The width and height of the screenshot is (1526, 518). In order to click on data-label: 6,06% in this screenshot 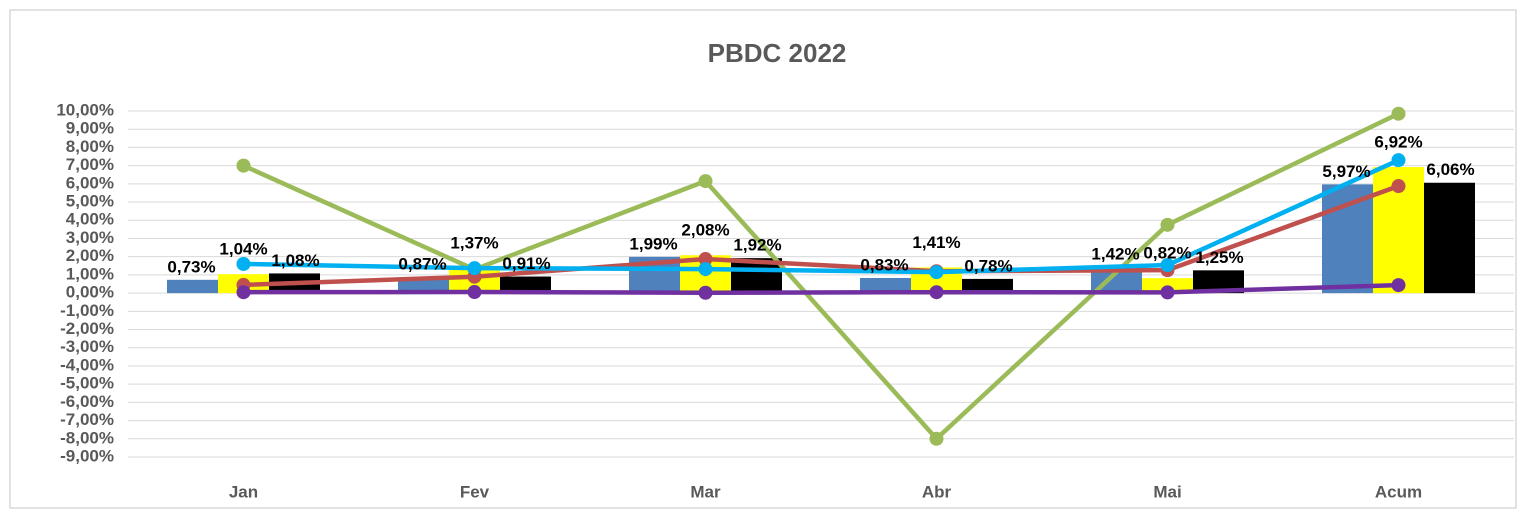, I will do `click(1450, 169)`.